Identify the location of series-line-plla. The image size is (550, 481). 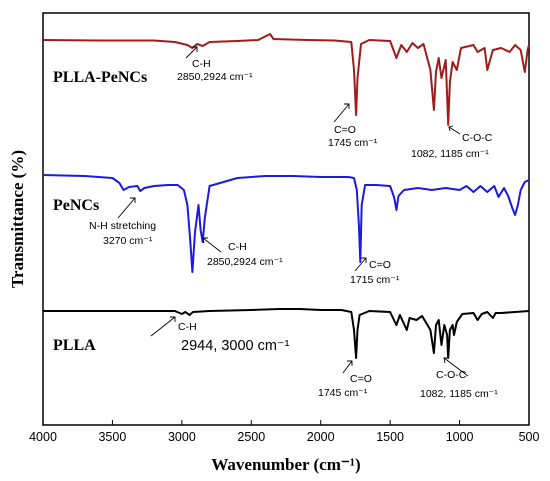
(286, 333).